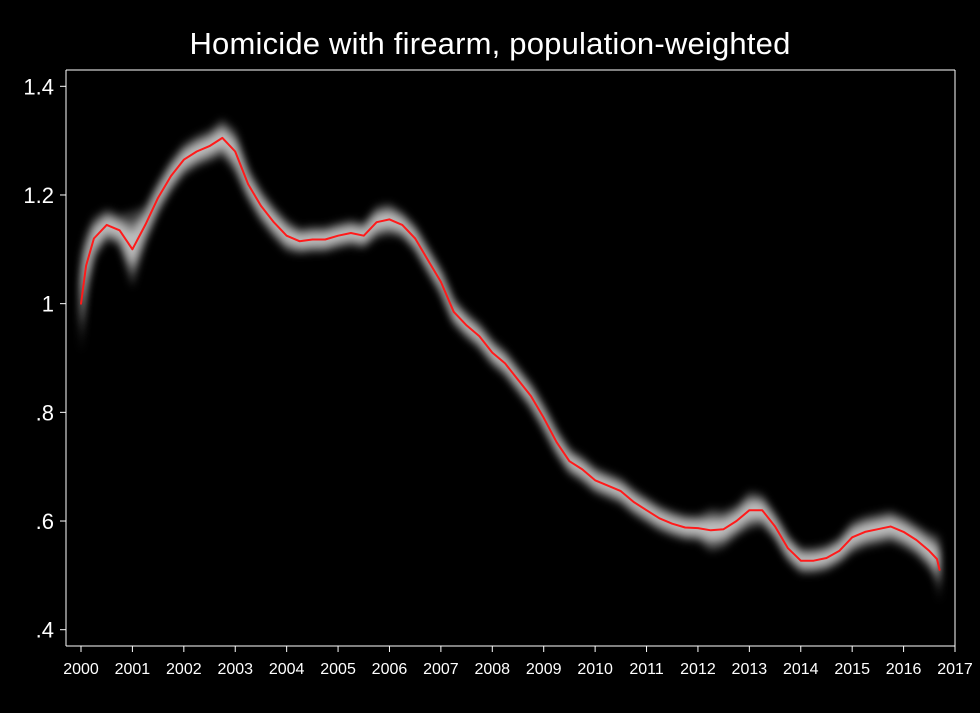 This screenshot has width=980, height=713. Describe the element at coordinates (45, 630) in the screenshot. I see `y-tick-label: .4` at that location.